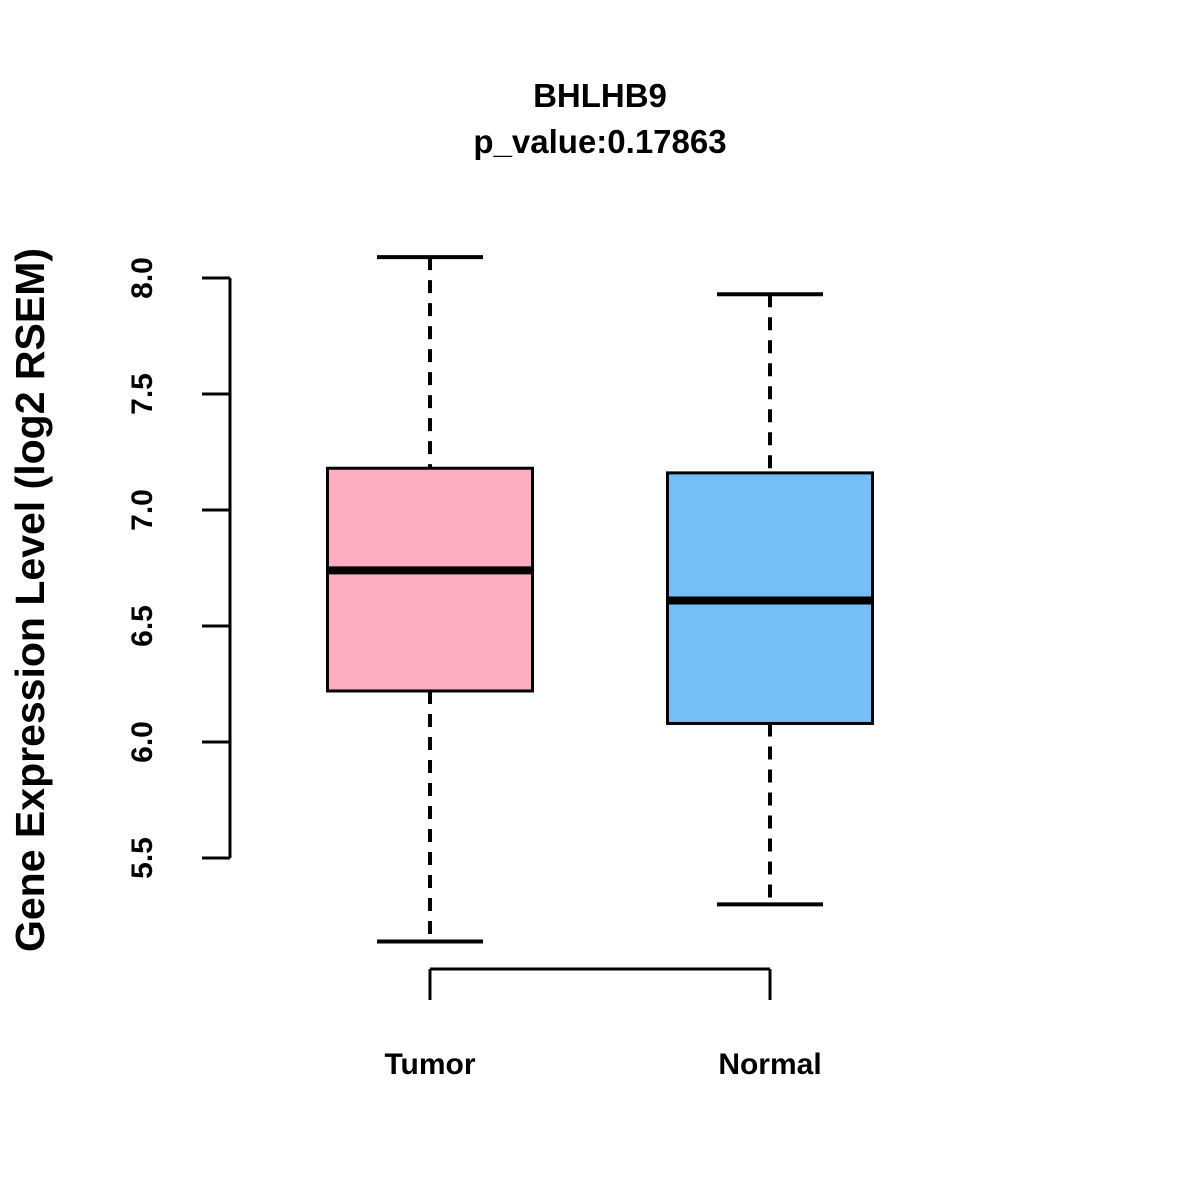 The image size is (1200, 1200). What do you see at coordinates (142, 858) in the screenshot?
I see `y-axis-tick-label: 5.5` at bounding box center [142, 858].